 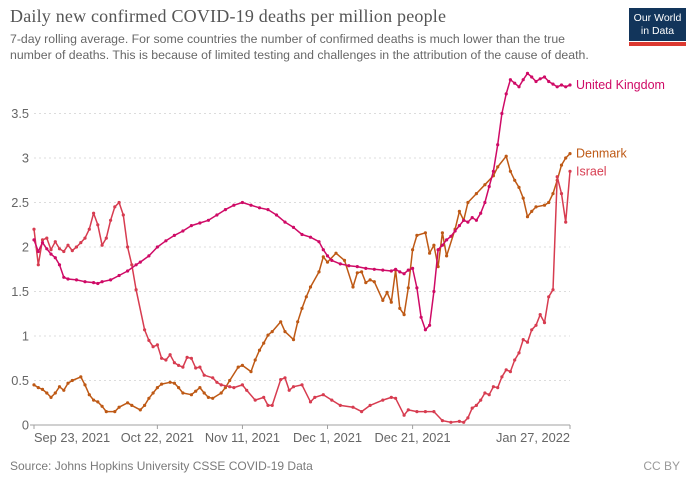 I want to click on series-label-united-kingdom: United Kingdom, so click(x=620, y=85).